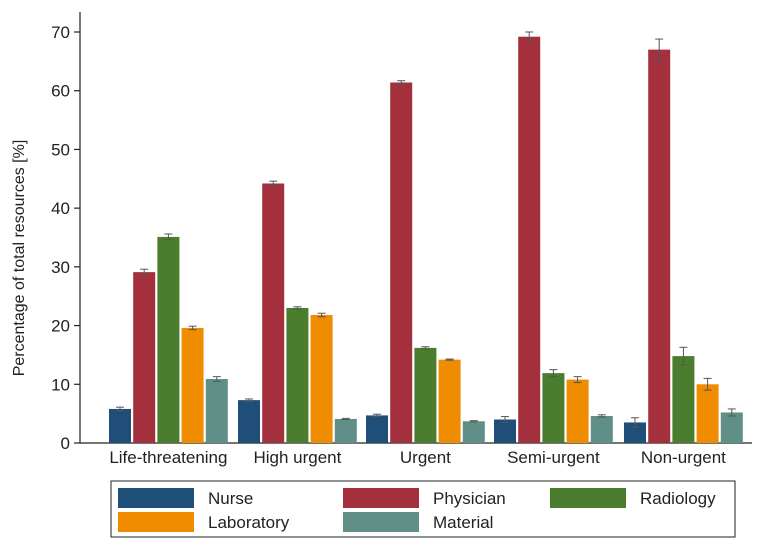  What do you see at coordinates (156, 522) in the screenshot?
I see `legend-swatch-laboratory` at bounding box center [156, 522].